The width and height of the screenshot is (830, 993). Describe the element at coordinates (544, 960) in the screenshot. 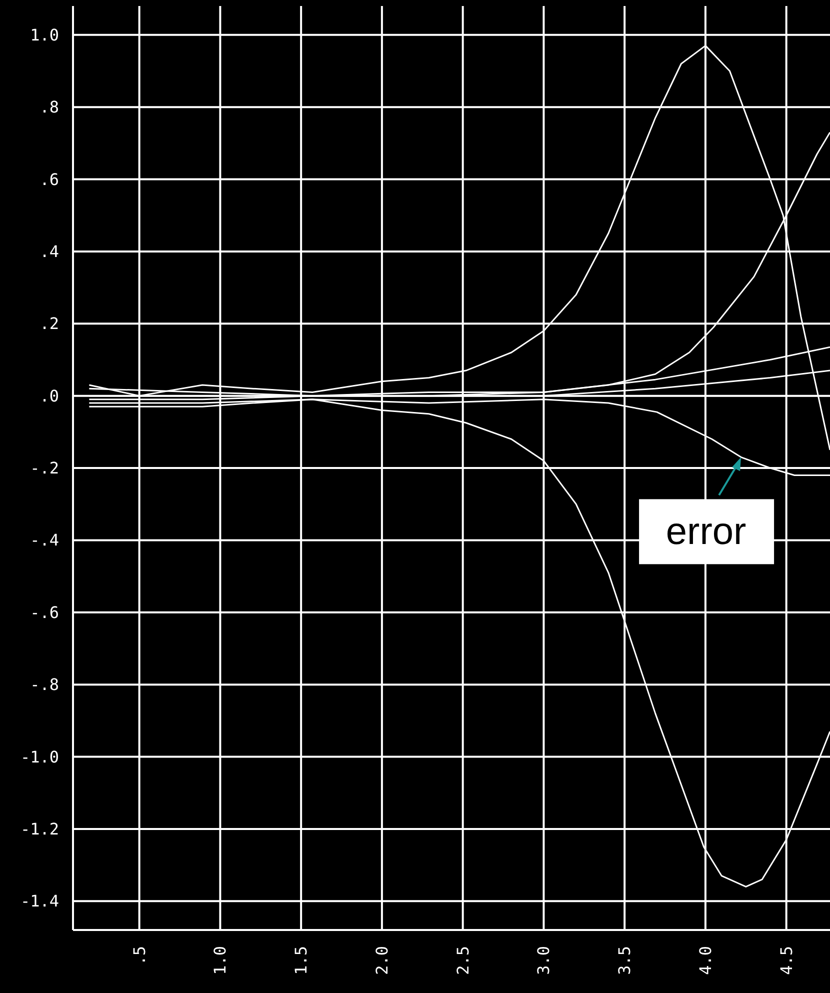

I see `x-tick-label: 3.0` at that location.